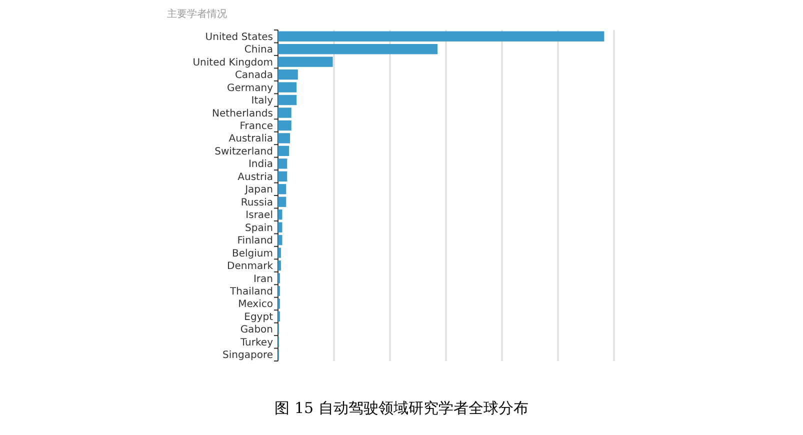 This screenshot has height=435, width=803. I want to click on y-tick-label: India, so click(260, 164).